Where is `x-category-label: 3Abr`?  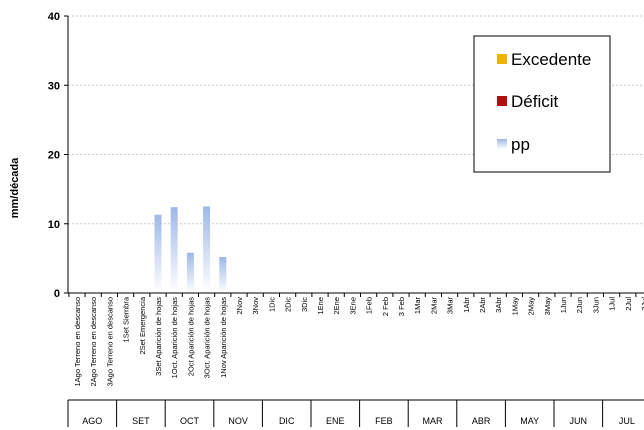 x-category-label: 3Abr is located at coordinates (498, 304).